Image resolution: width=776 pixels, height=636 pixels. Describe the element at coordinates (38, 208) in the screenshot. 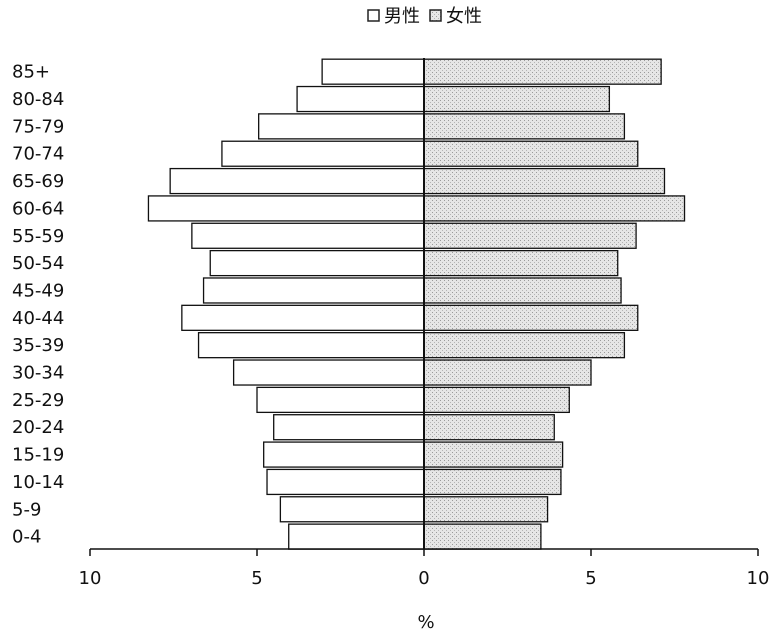

I see `category-label-60-64: 60-64` at that location.